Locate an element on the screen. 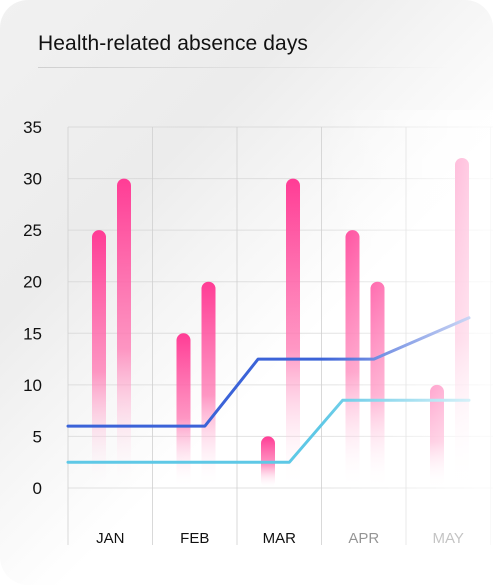 This screenshot has height=585, width=493. y-tick-label: 0 is located at coordinates (37, 488).